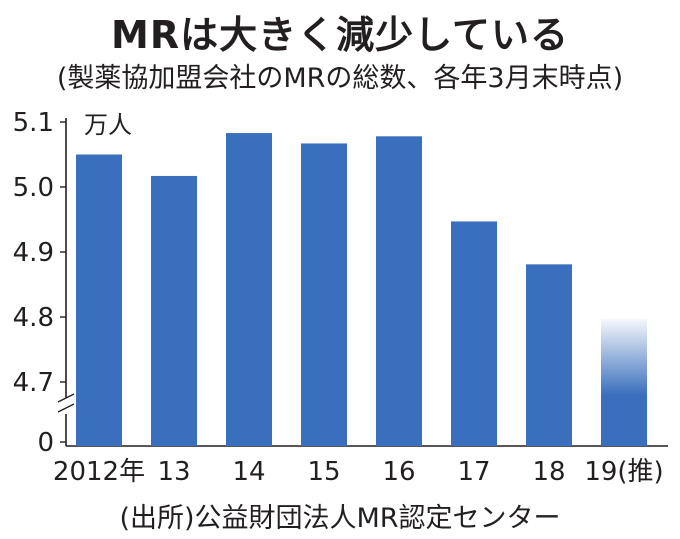 This screenshot has height=539, width=680. I want to click on y-tick-label: 5.1, so click(33, 123).